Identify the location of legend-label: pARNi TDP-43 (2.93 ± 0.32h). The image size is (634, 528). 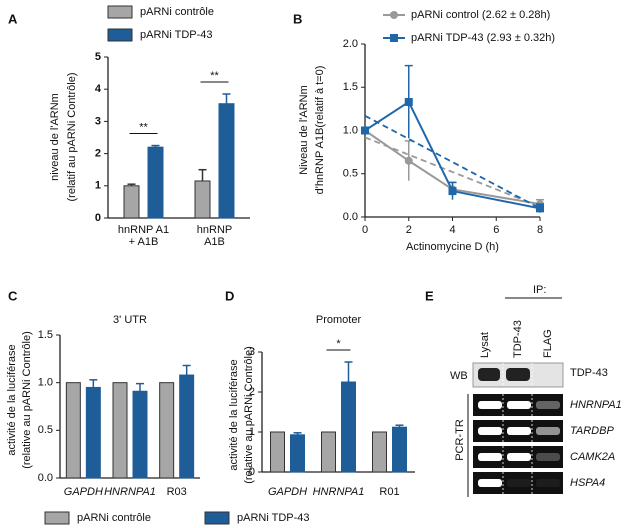
(483, 38).